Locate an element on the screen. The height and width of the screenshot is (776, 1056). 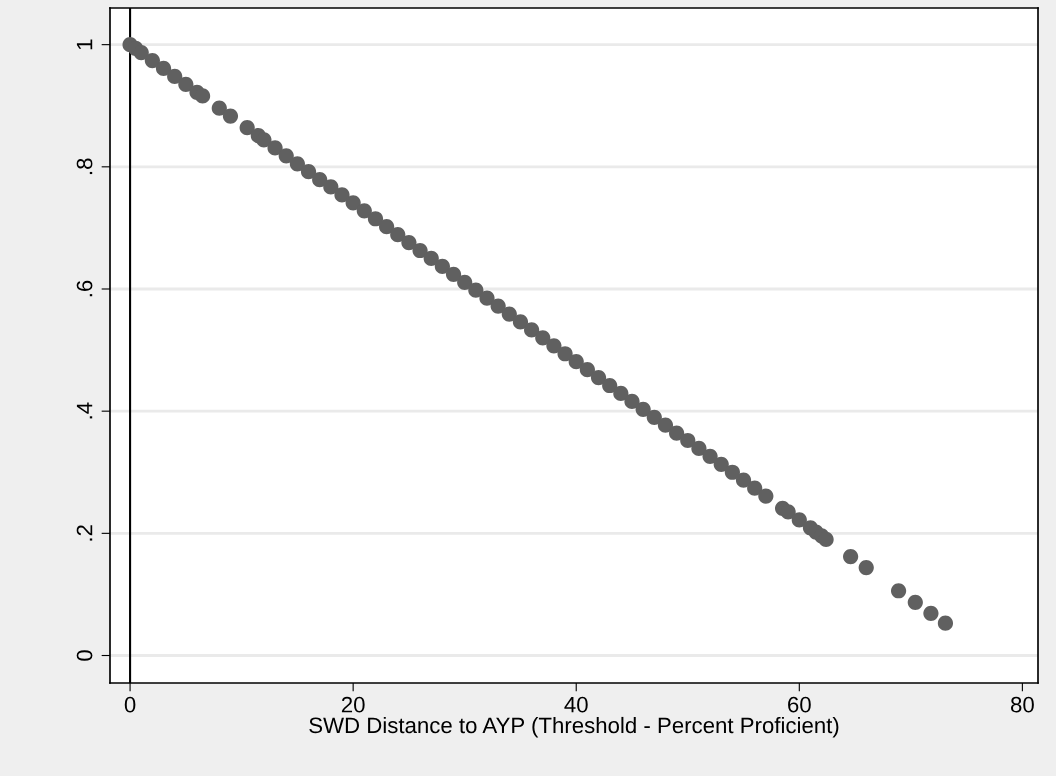
x-tick-label: 40 is located at coordinates (576, 704).